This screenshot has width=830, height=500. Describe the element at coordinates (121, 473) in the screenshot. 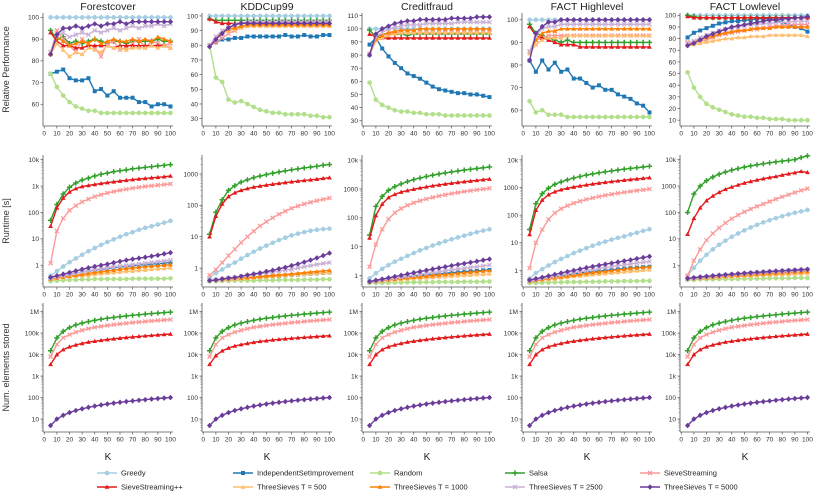

I see `legend-item: Greedy` at that location.